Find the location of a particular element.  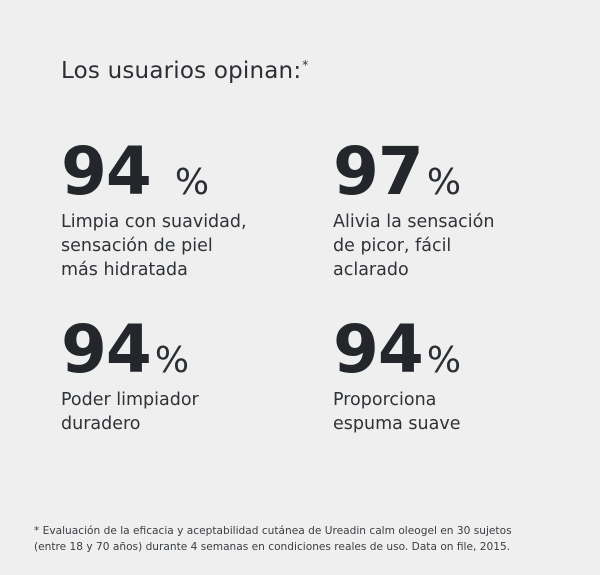

stat-description-line: de picor, fácil is located at coordinates (392, 246).